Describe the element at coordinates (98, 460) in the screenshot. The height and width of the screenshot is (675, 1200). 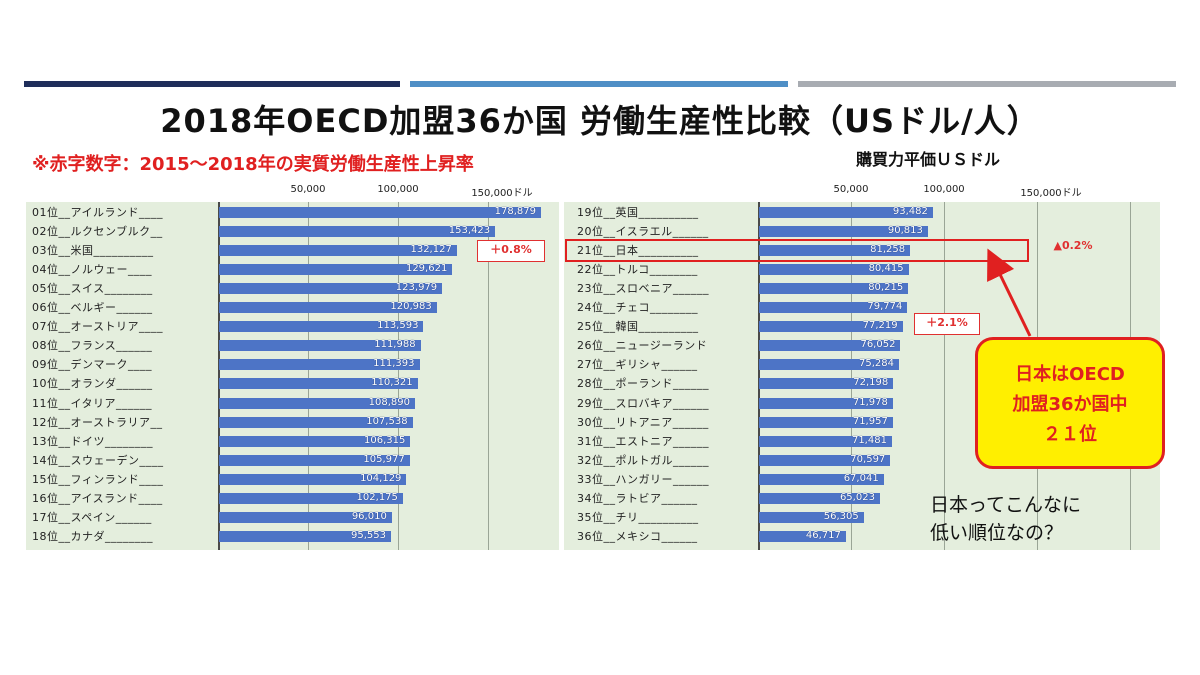
I see `category-label: 14位__スウェーデン____` at that location.